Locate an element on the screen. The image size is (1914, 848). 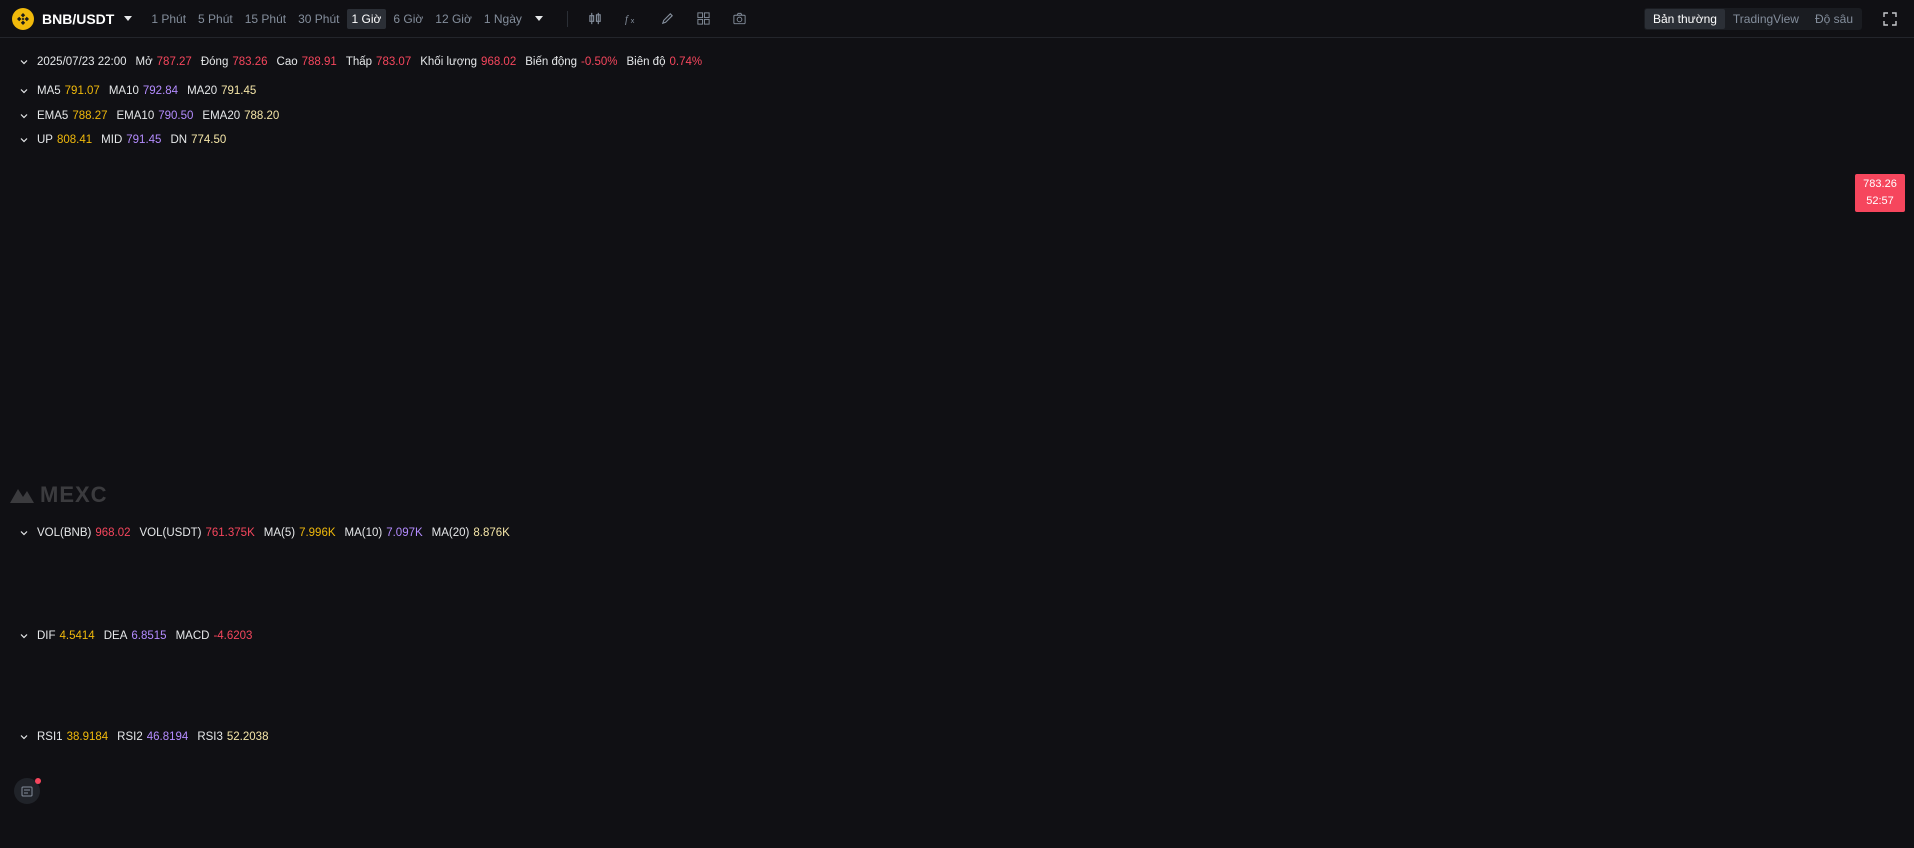
camera-icon is located at coordinates (740, 19).